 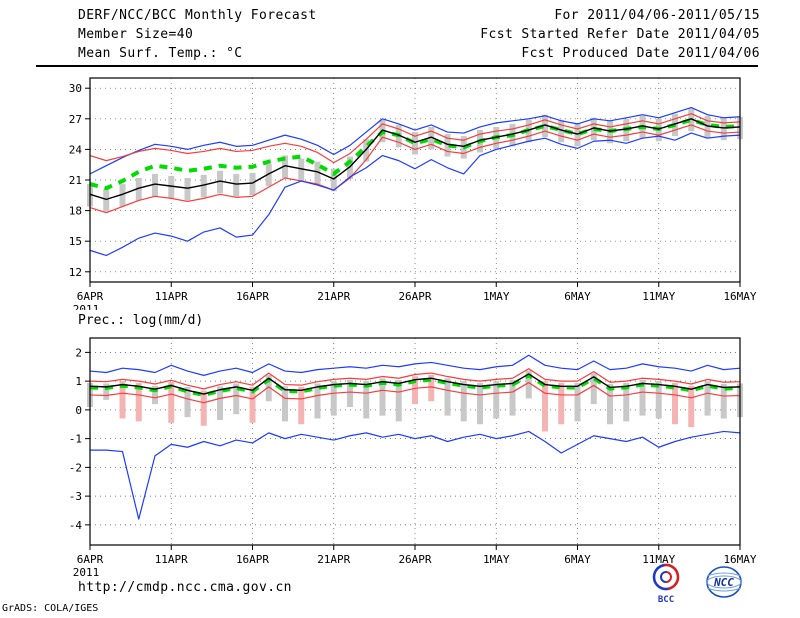 I want to click on y-tick-label: -4, so click(x=76, y=525).